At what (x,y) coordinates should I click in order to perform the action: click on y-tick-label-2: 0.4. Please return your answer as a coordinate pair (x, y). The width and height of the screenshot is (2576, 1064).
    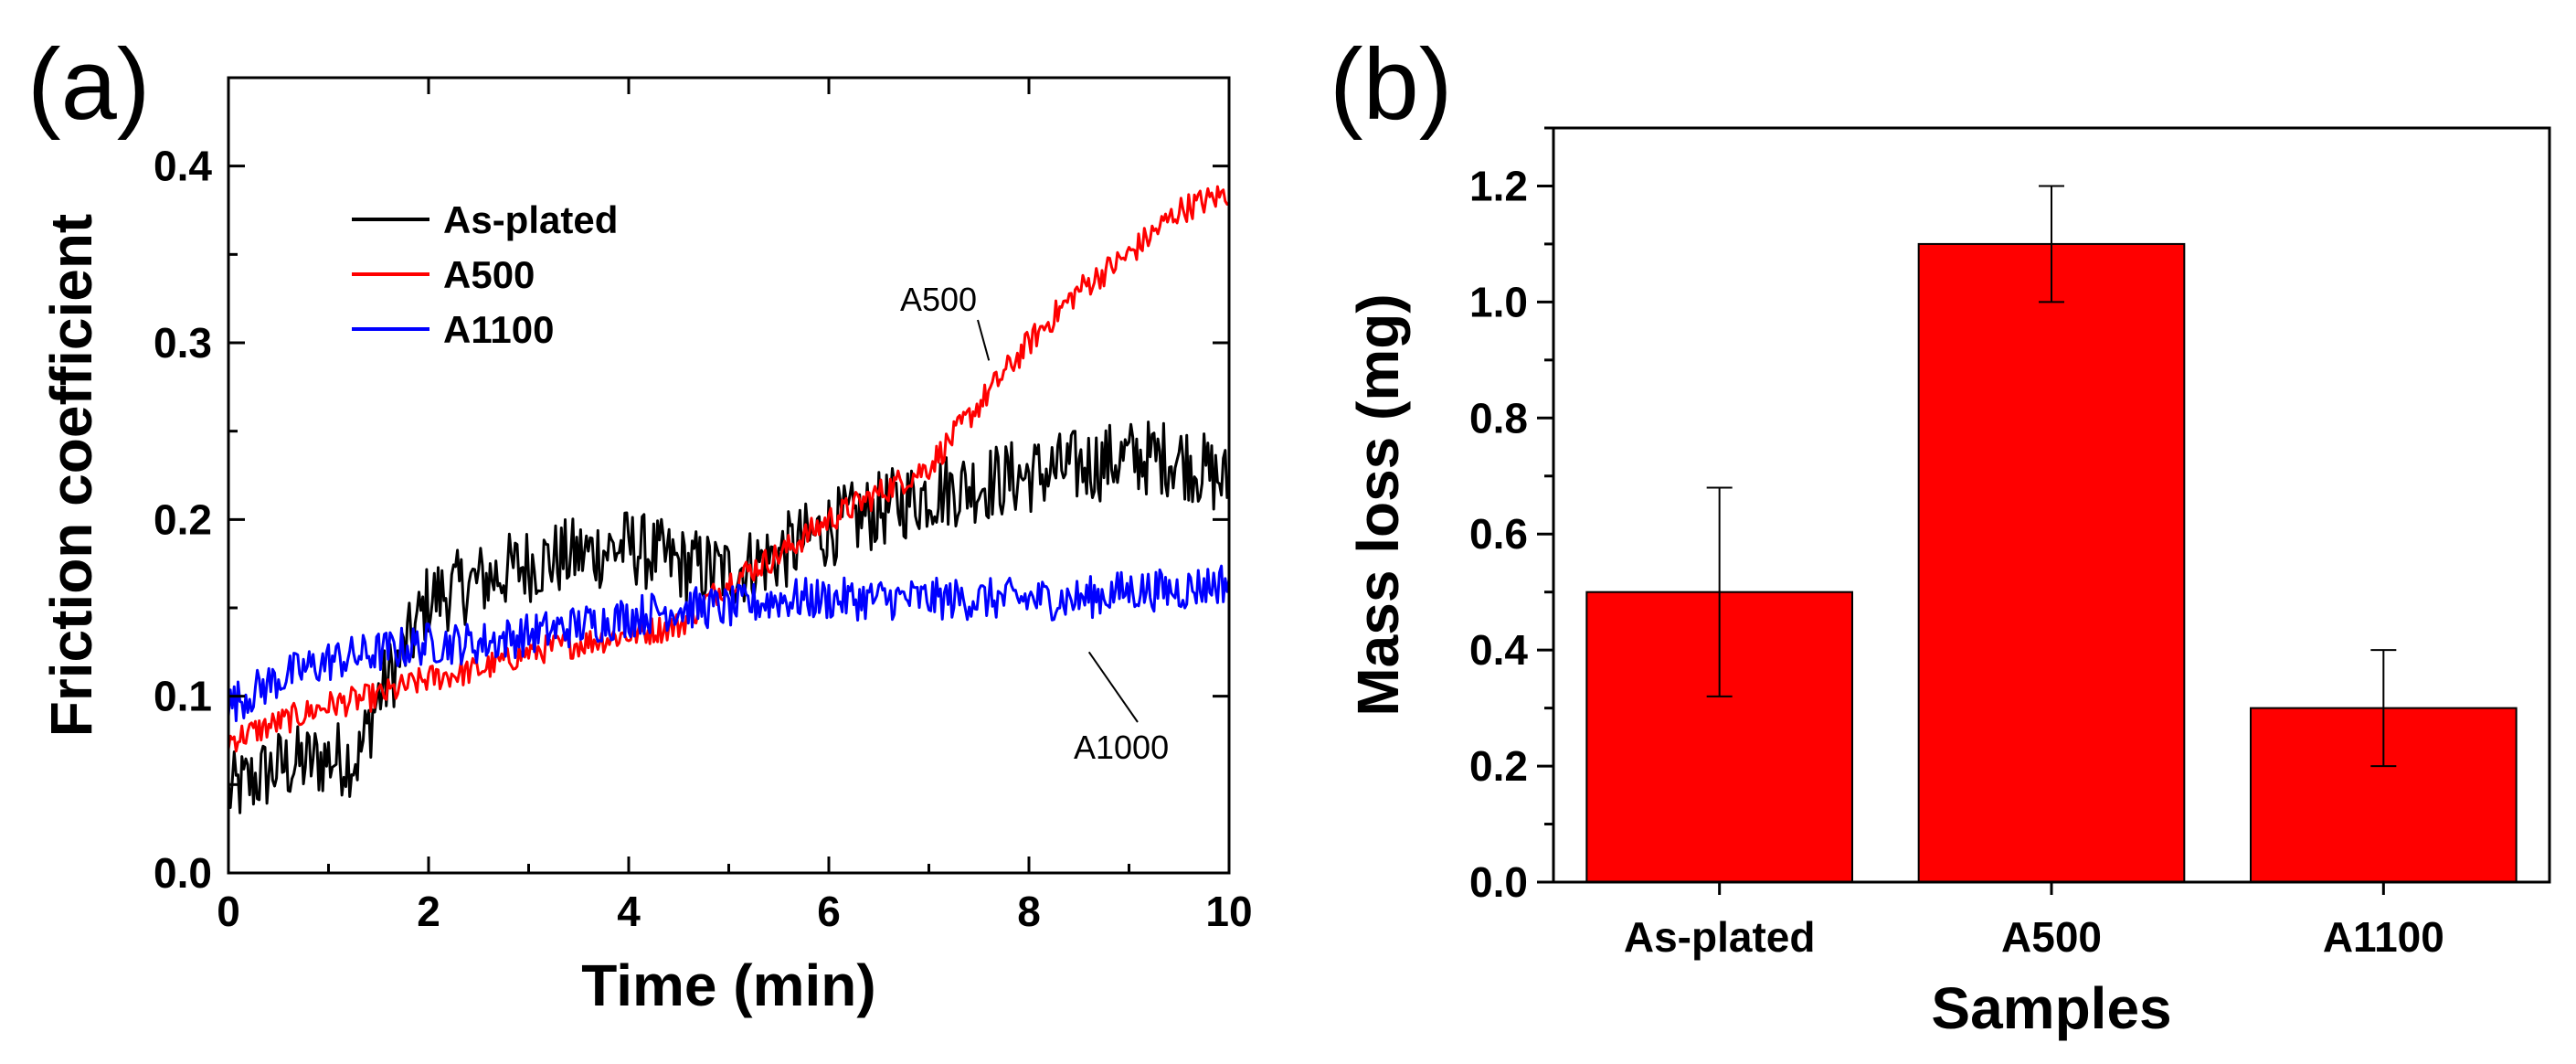
    Looking at the image, I should click on (1498, 650).